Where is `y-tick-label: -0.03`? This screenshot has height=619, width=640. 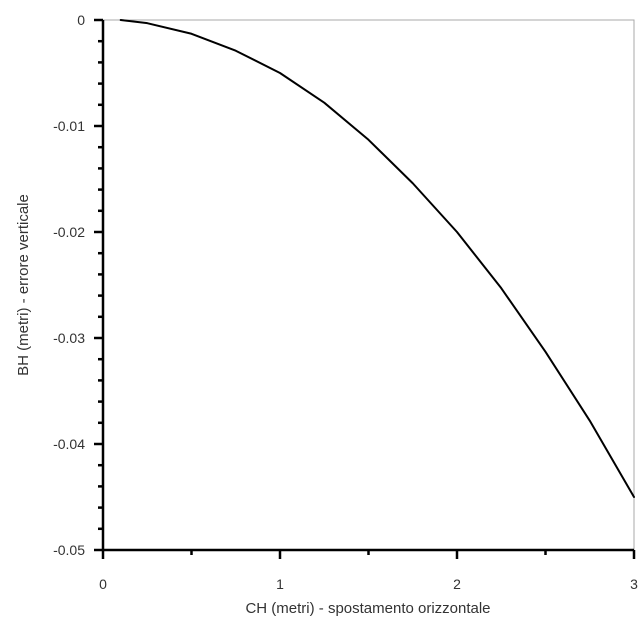 y-tick-label: -0.03 is located at coordinates (69, 338).